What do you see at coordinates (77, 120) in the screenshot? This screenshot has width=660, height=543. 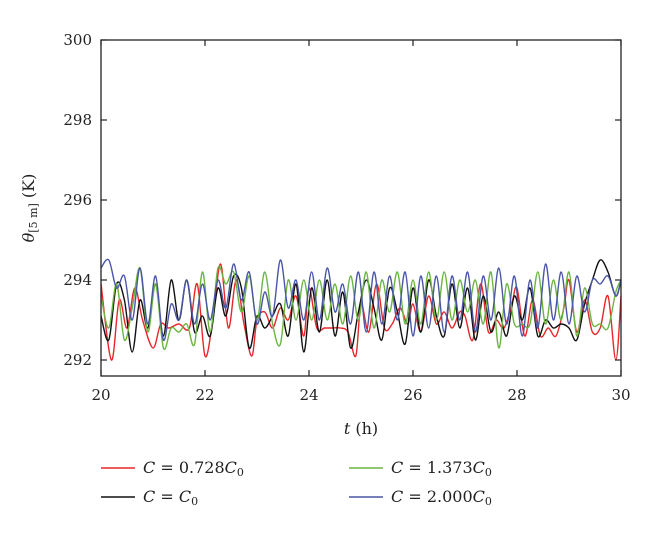 I see `y-tick-label: 298` at bounding box center [77, 120].